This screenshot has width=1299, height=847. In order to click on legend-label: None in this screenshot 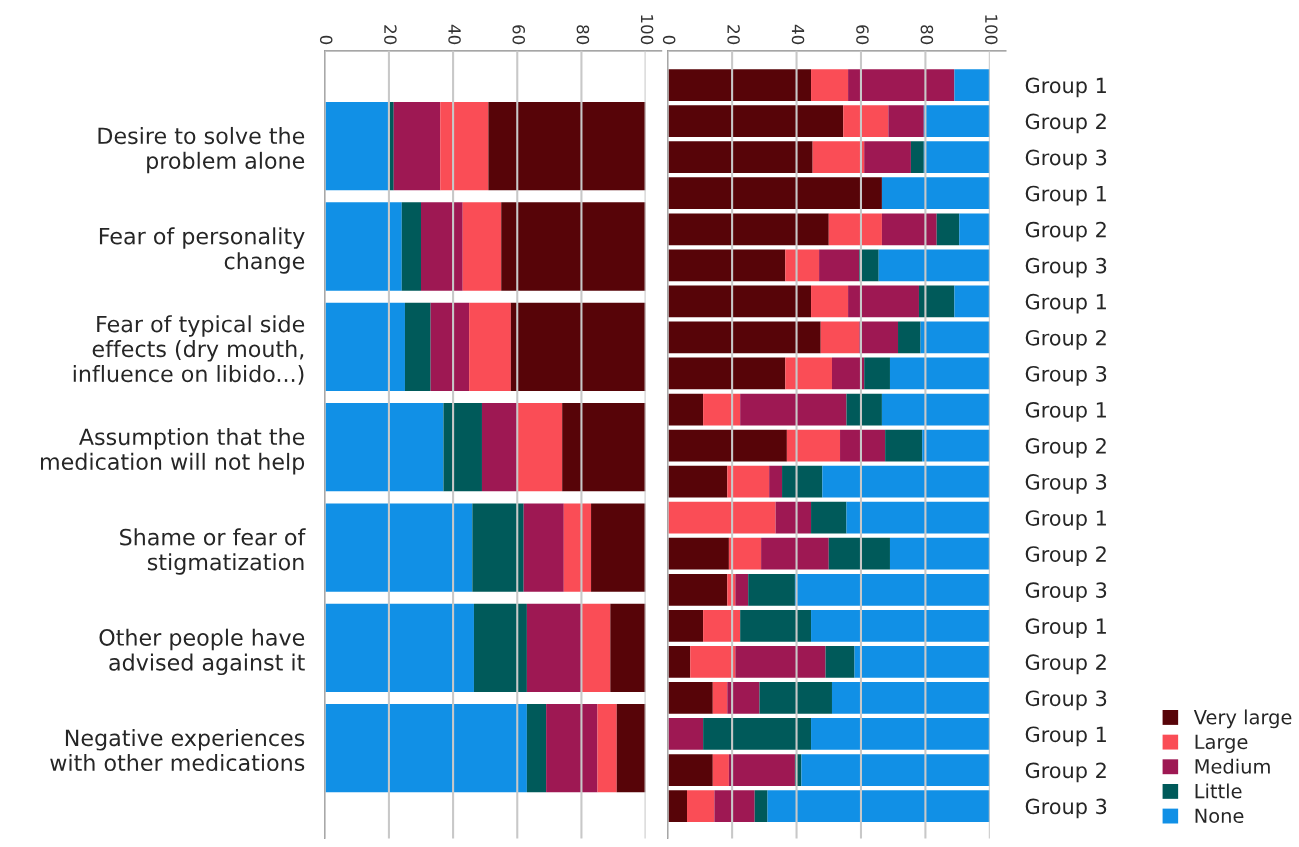, I will do `click(1219, 816)`.